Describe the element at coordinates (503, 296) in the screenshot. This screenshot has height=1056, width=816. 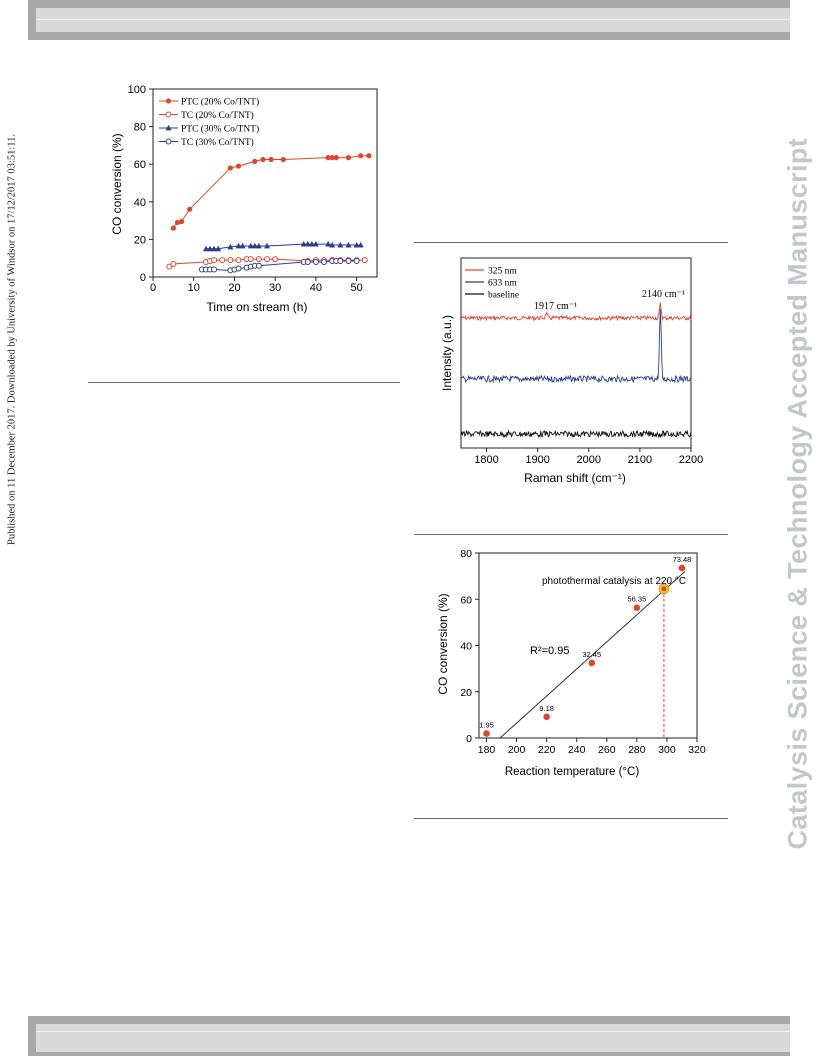
I see `chart2-legend-label: baseline` at that location.